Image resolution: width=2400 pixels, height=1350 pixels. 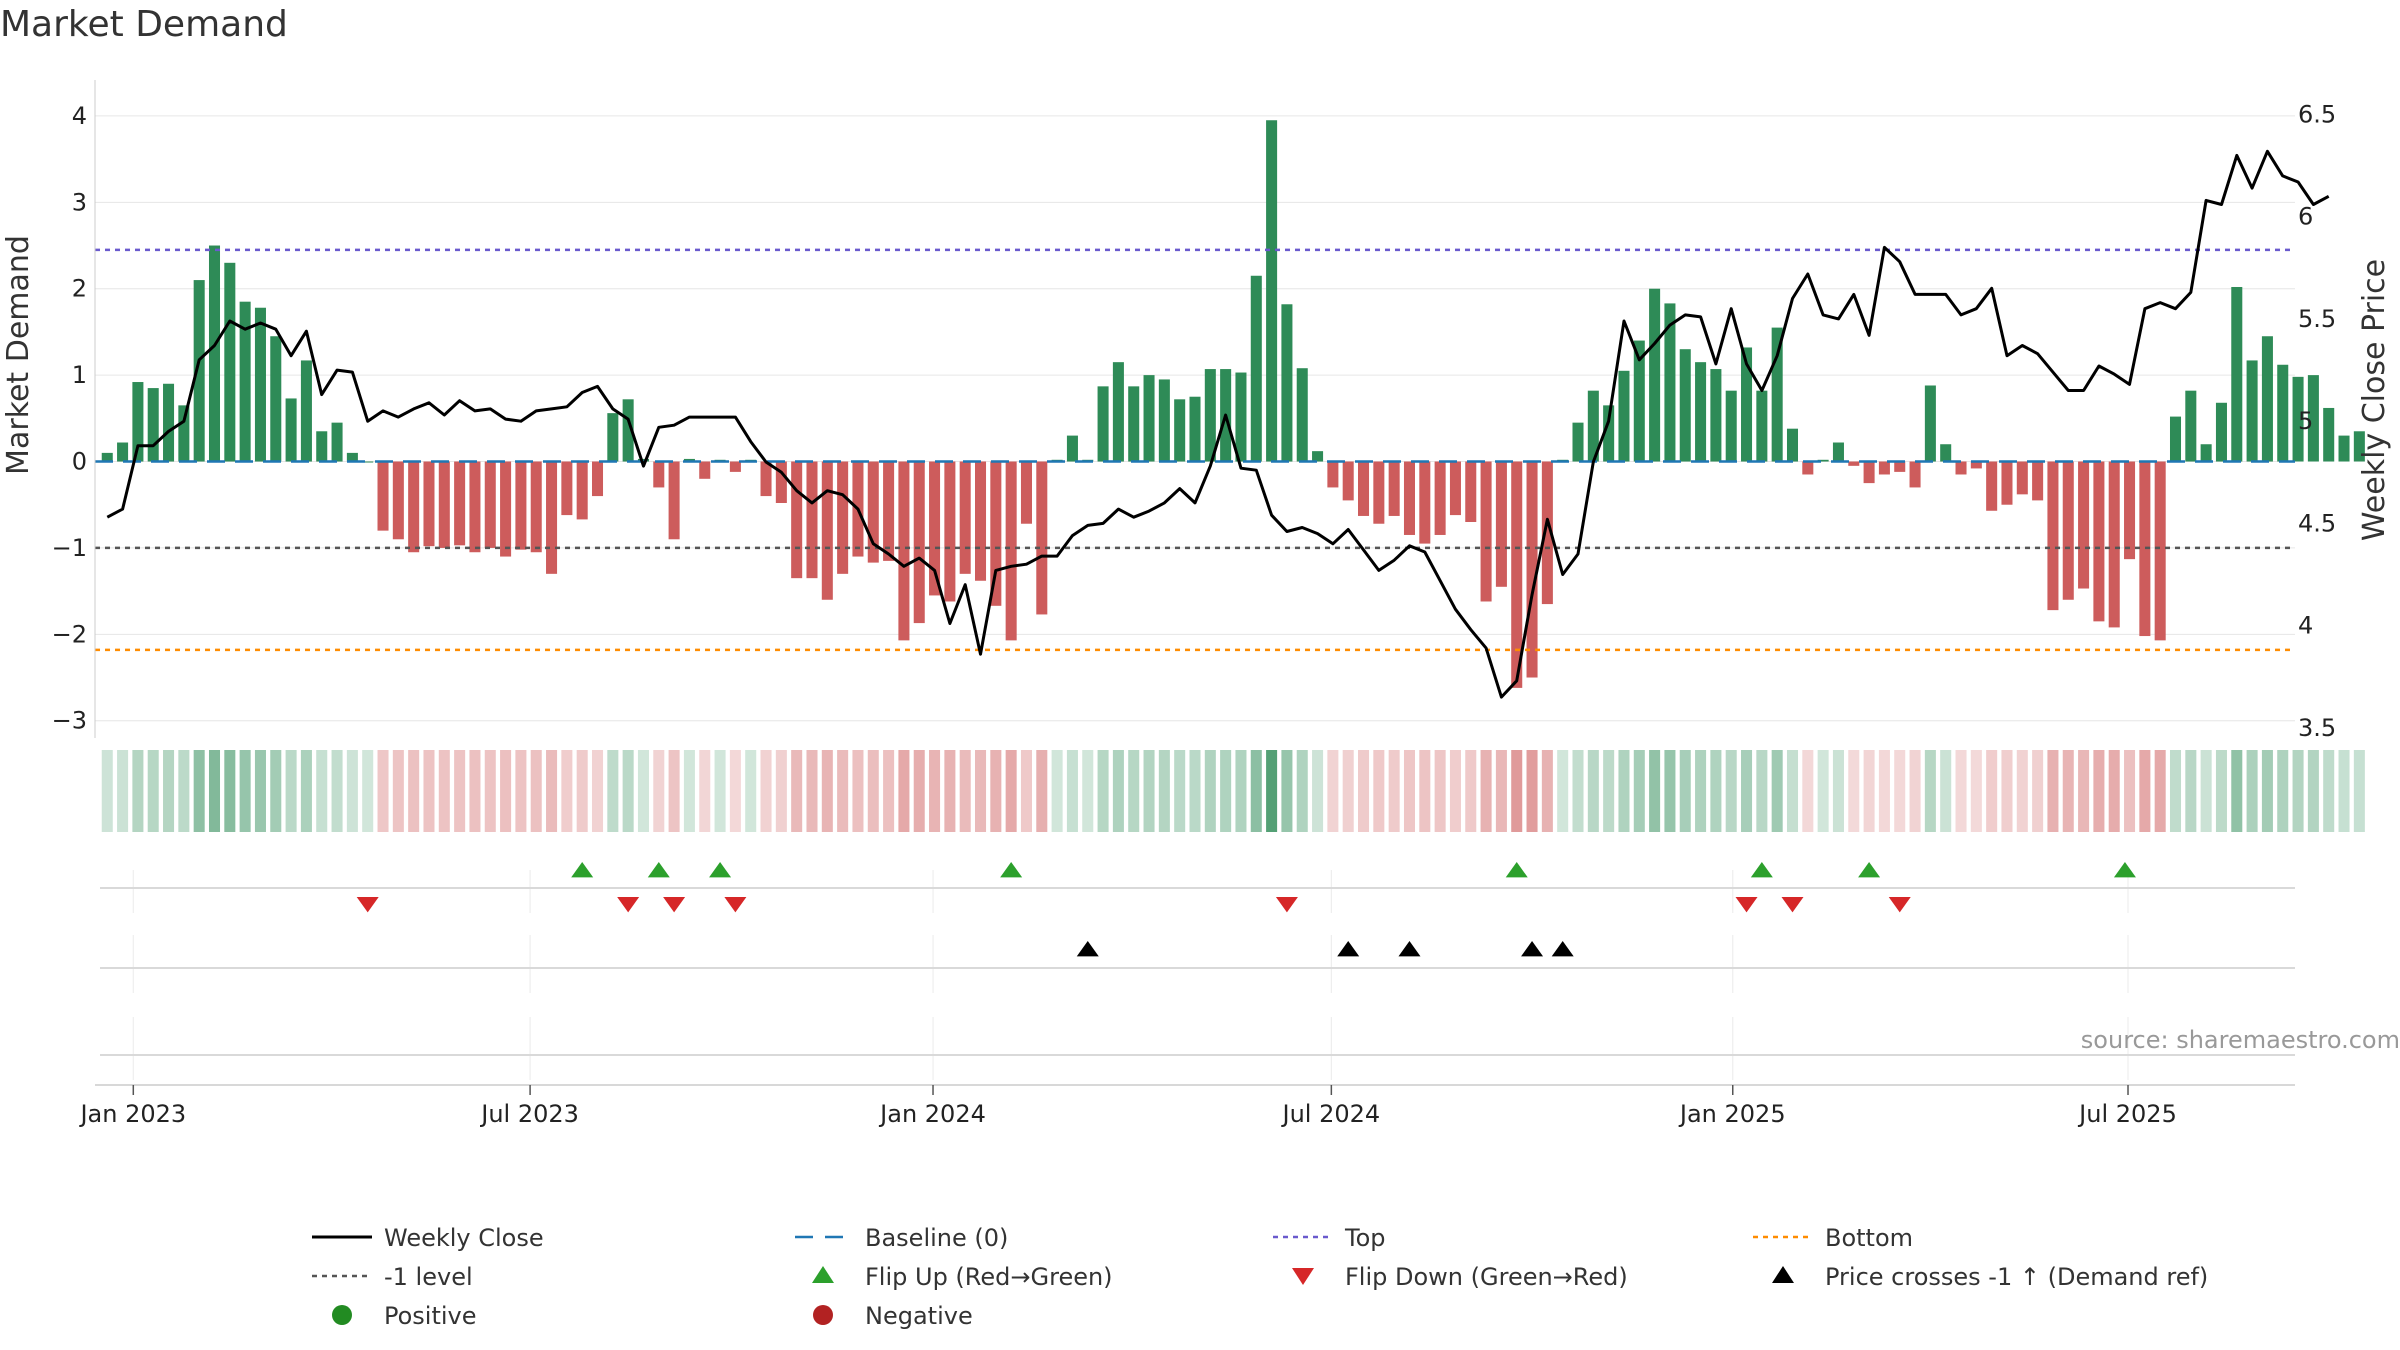 What do you see at coordinates (893, 1316) in the screenshot?
I see `legend-item-negative: Negative` at bounding box center [893, 1316].